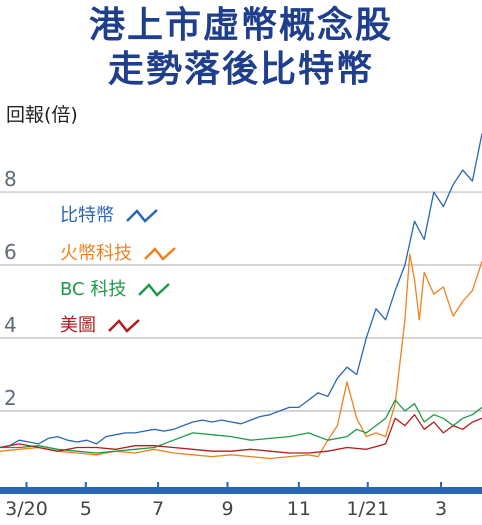 The width and height of the screenshot is (482, 525). Describe the element at coordinates (240, 25) in the screenshot. I see `chart-title-line-1: 港上市虛幣概念股` at that location.